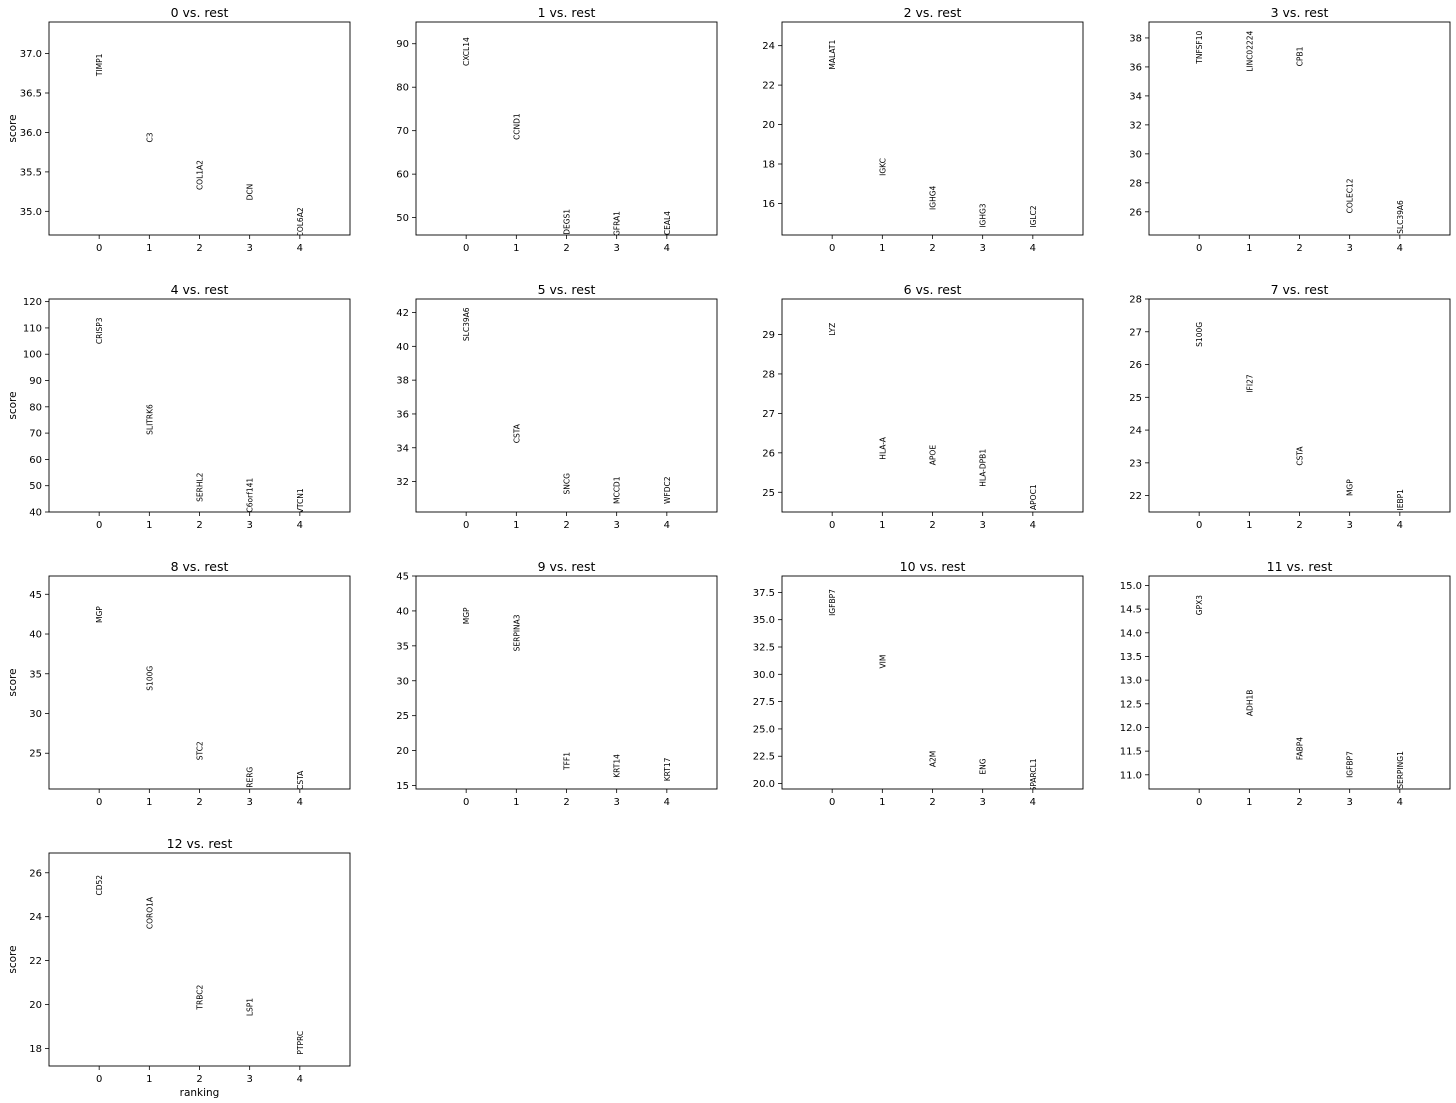  Describe the element at coordinates (768, 493) in the screenshot. I see `y-tick-label: 25` at that location.